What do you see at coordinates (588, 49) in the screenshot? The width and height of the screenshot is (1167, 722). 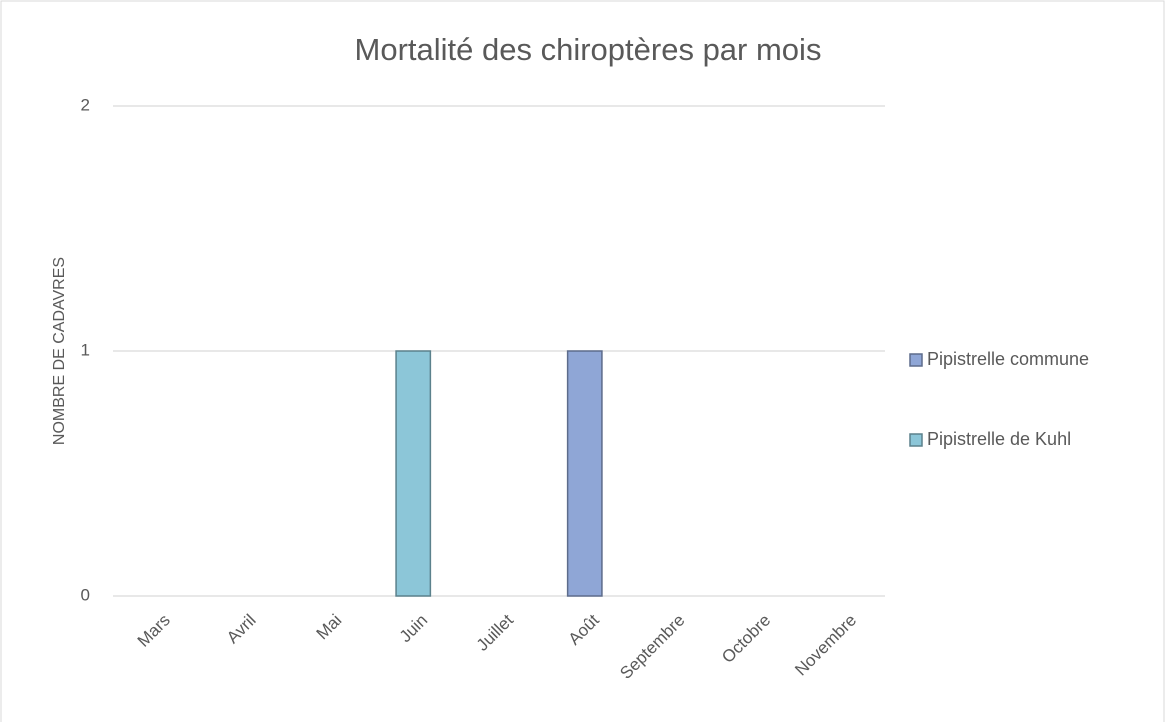 I see `chart-title: Mortalité des chiroptères par mois` at bounding box center [588, 49].